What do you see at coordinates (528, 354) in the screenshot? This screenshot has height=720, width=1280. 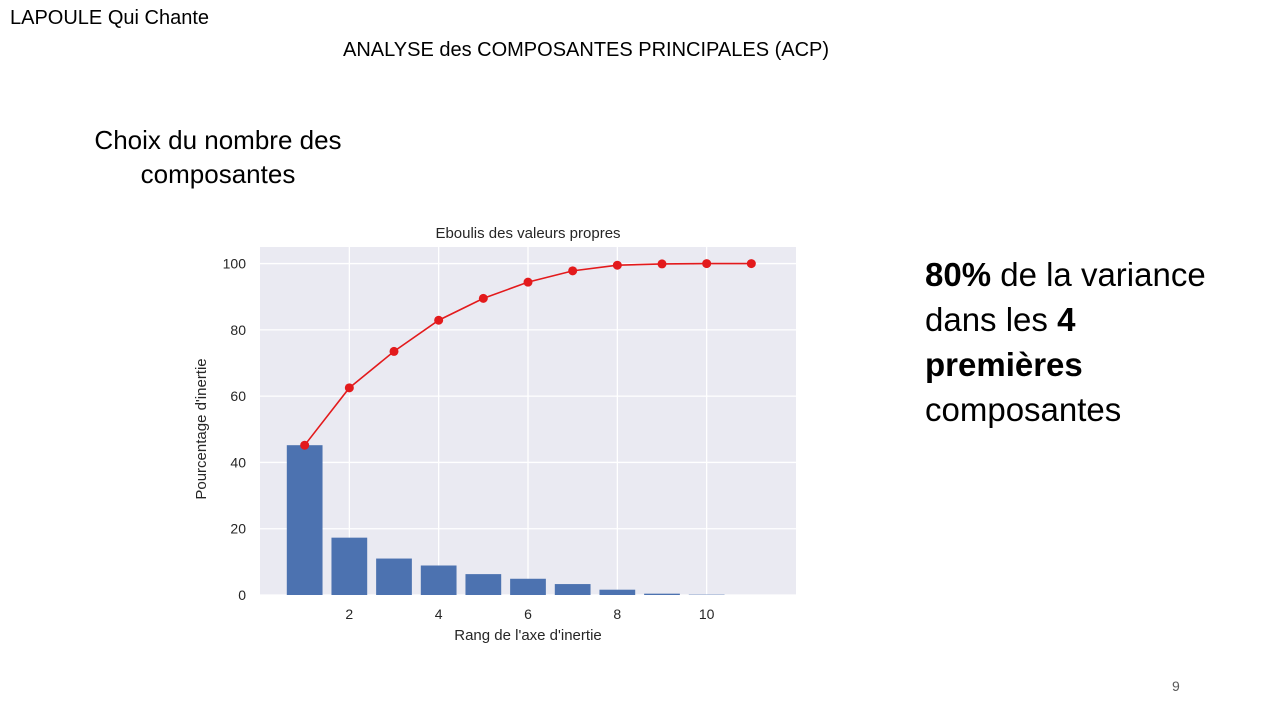 I see `cumulative-line-series` at bounding box center [528, 354].